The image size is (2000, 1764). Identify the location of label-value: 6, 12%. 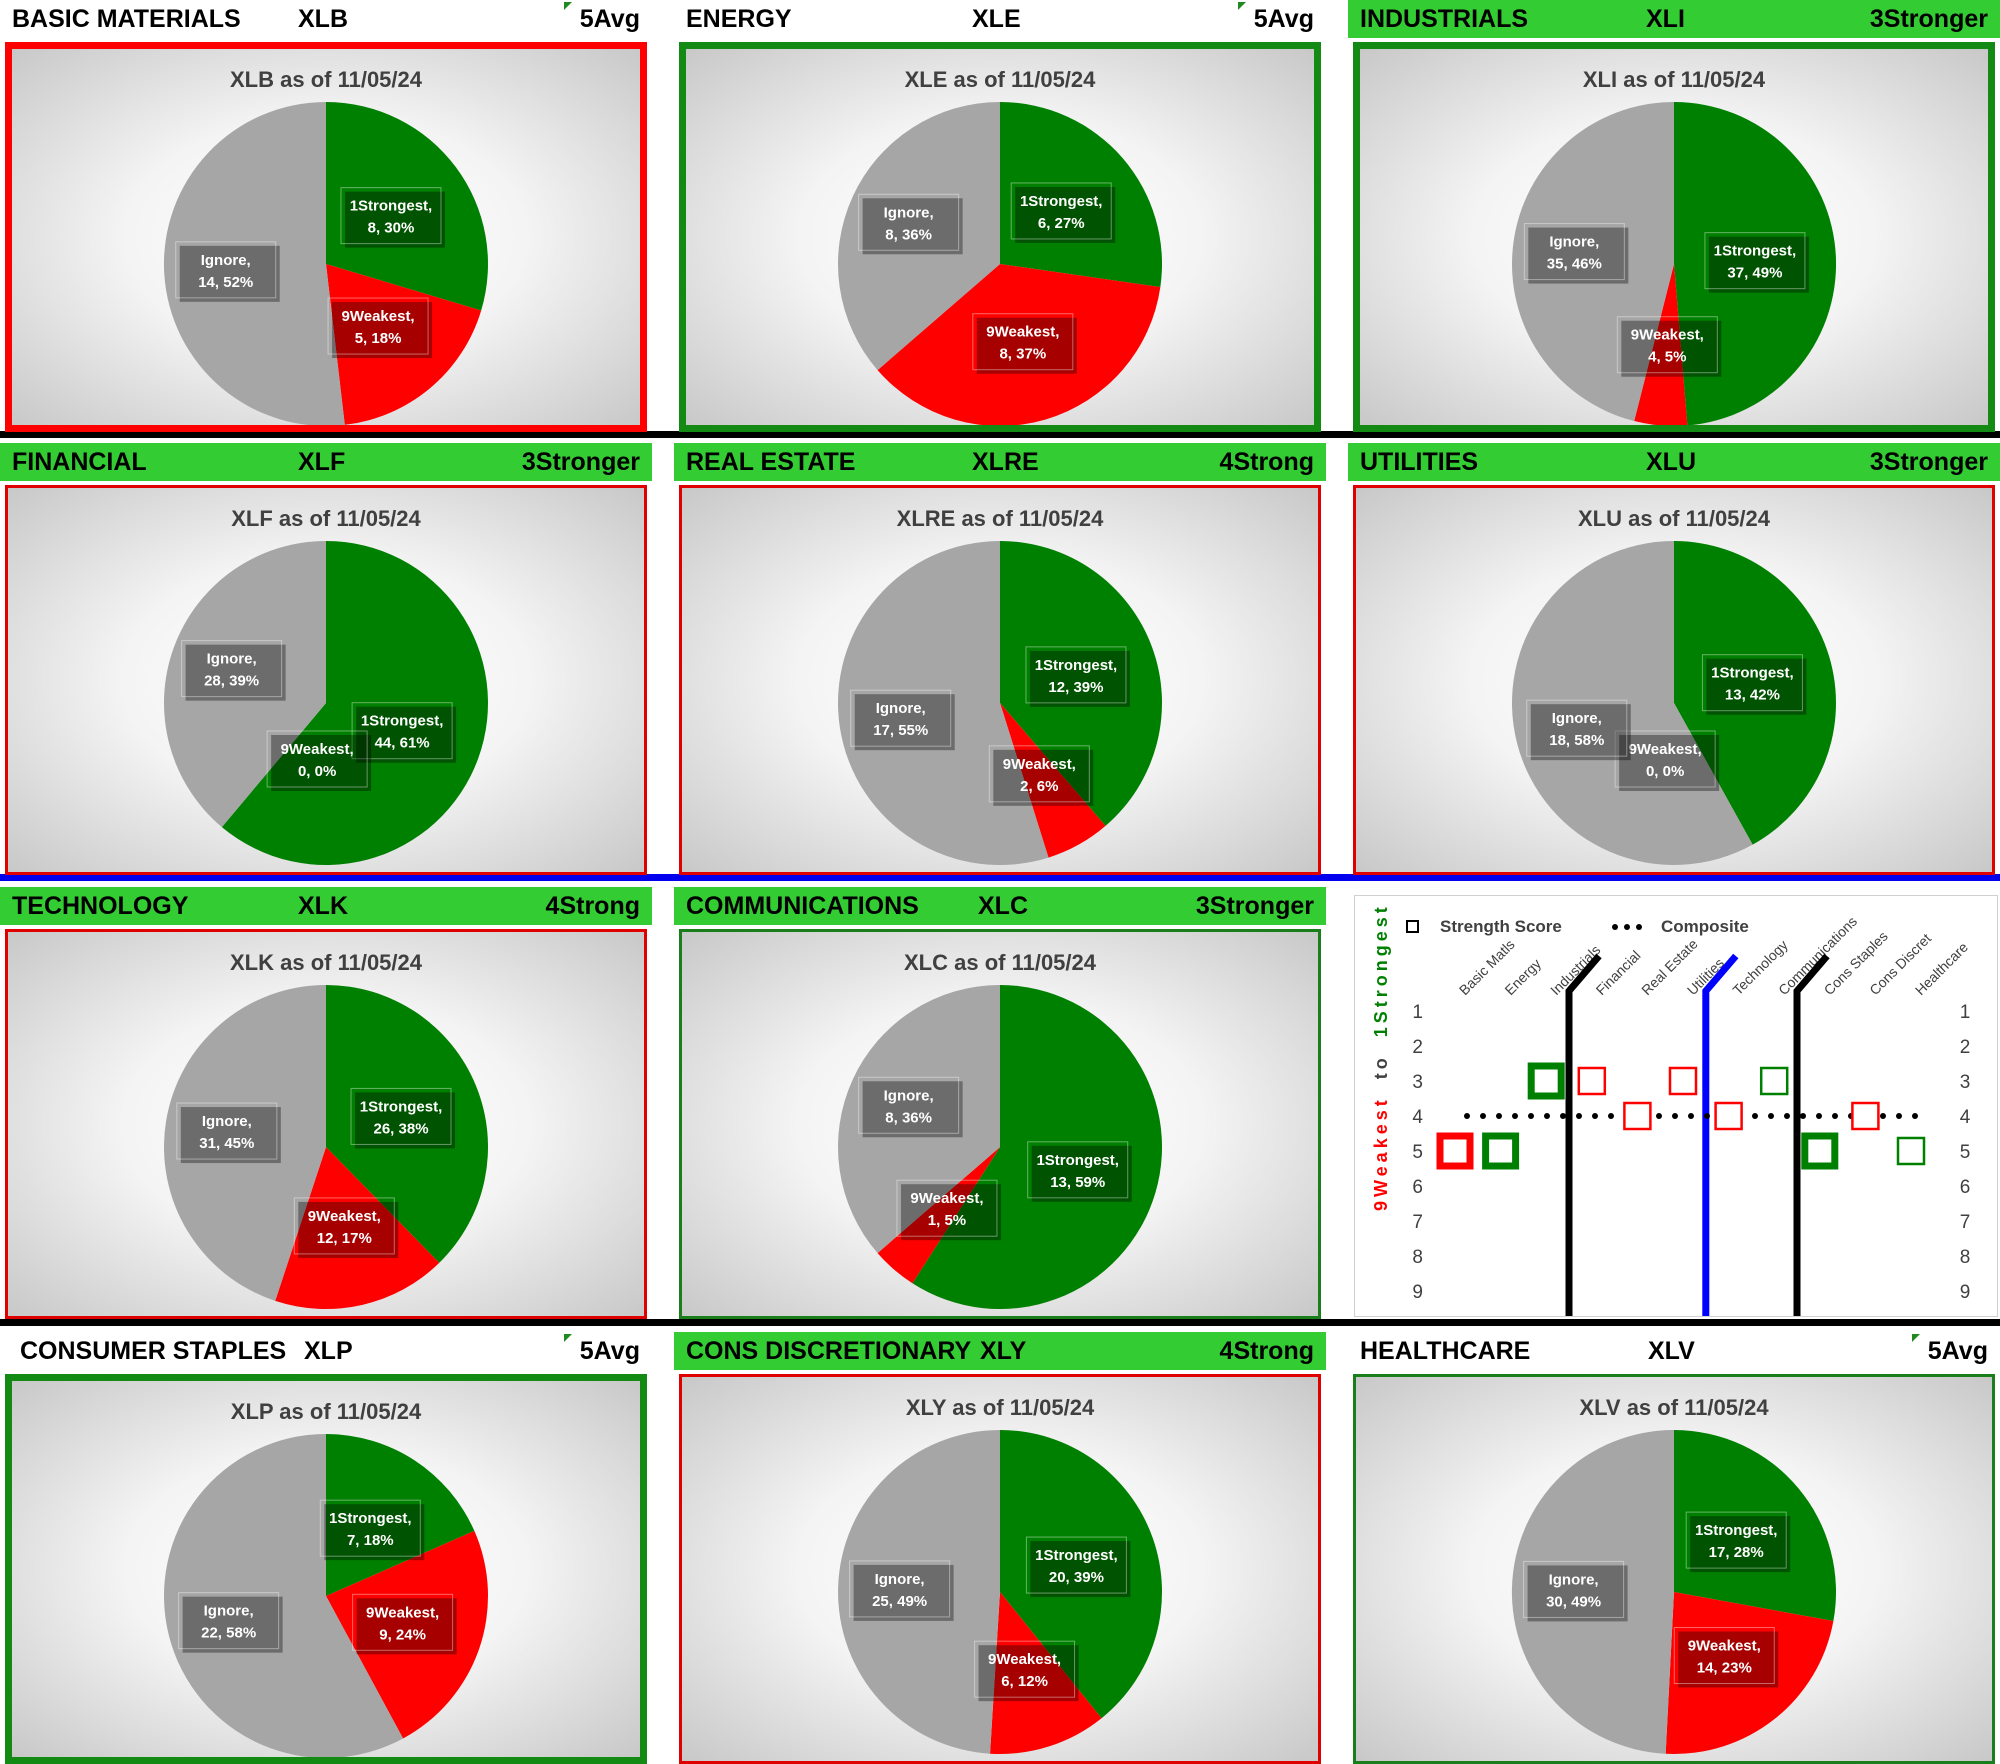
(1024, 1681).